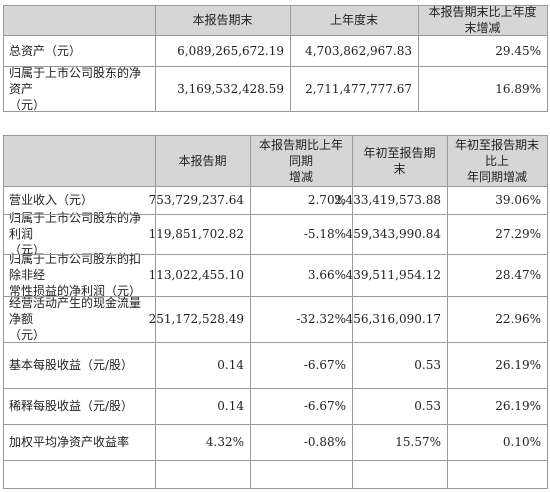  I want to click on value-cell: 15.57%, so click(399, 442).